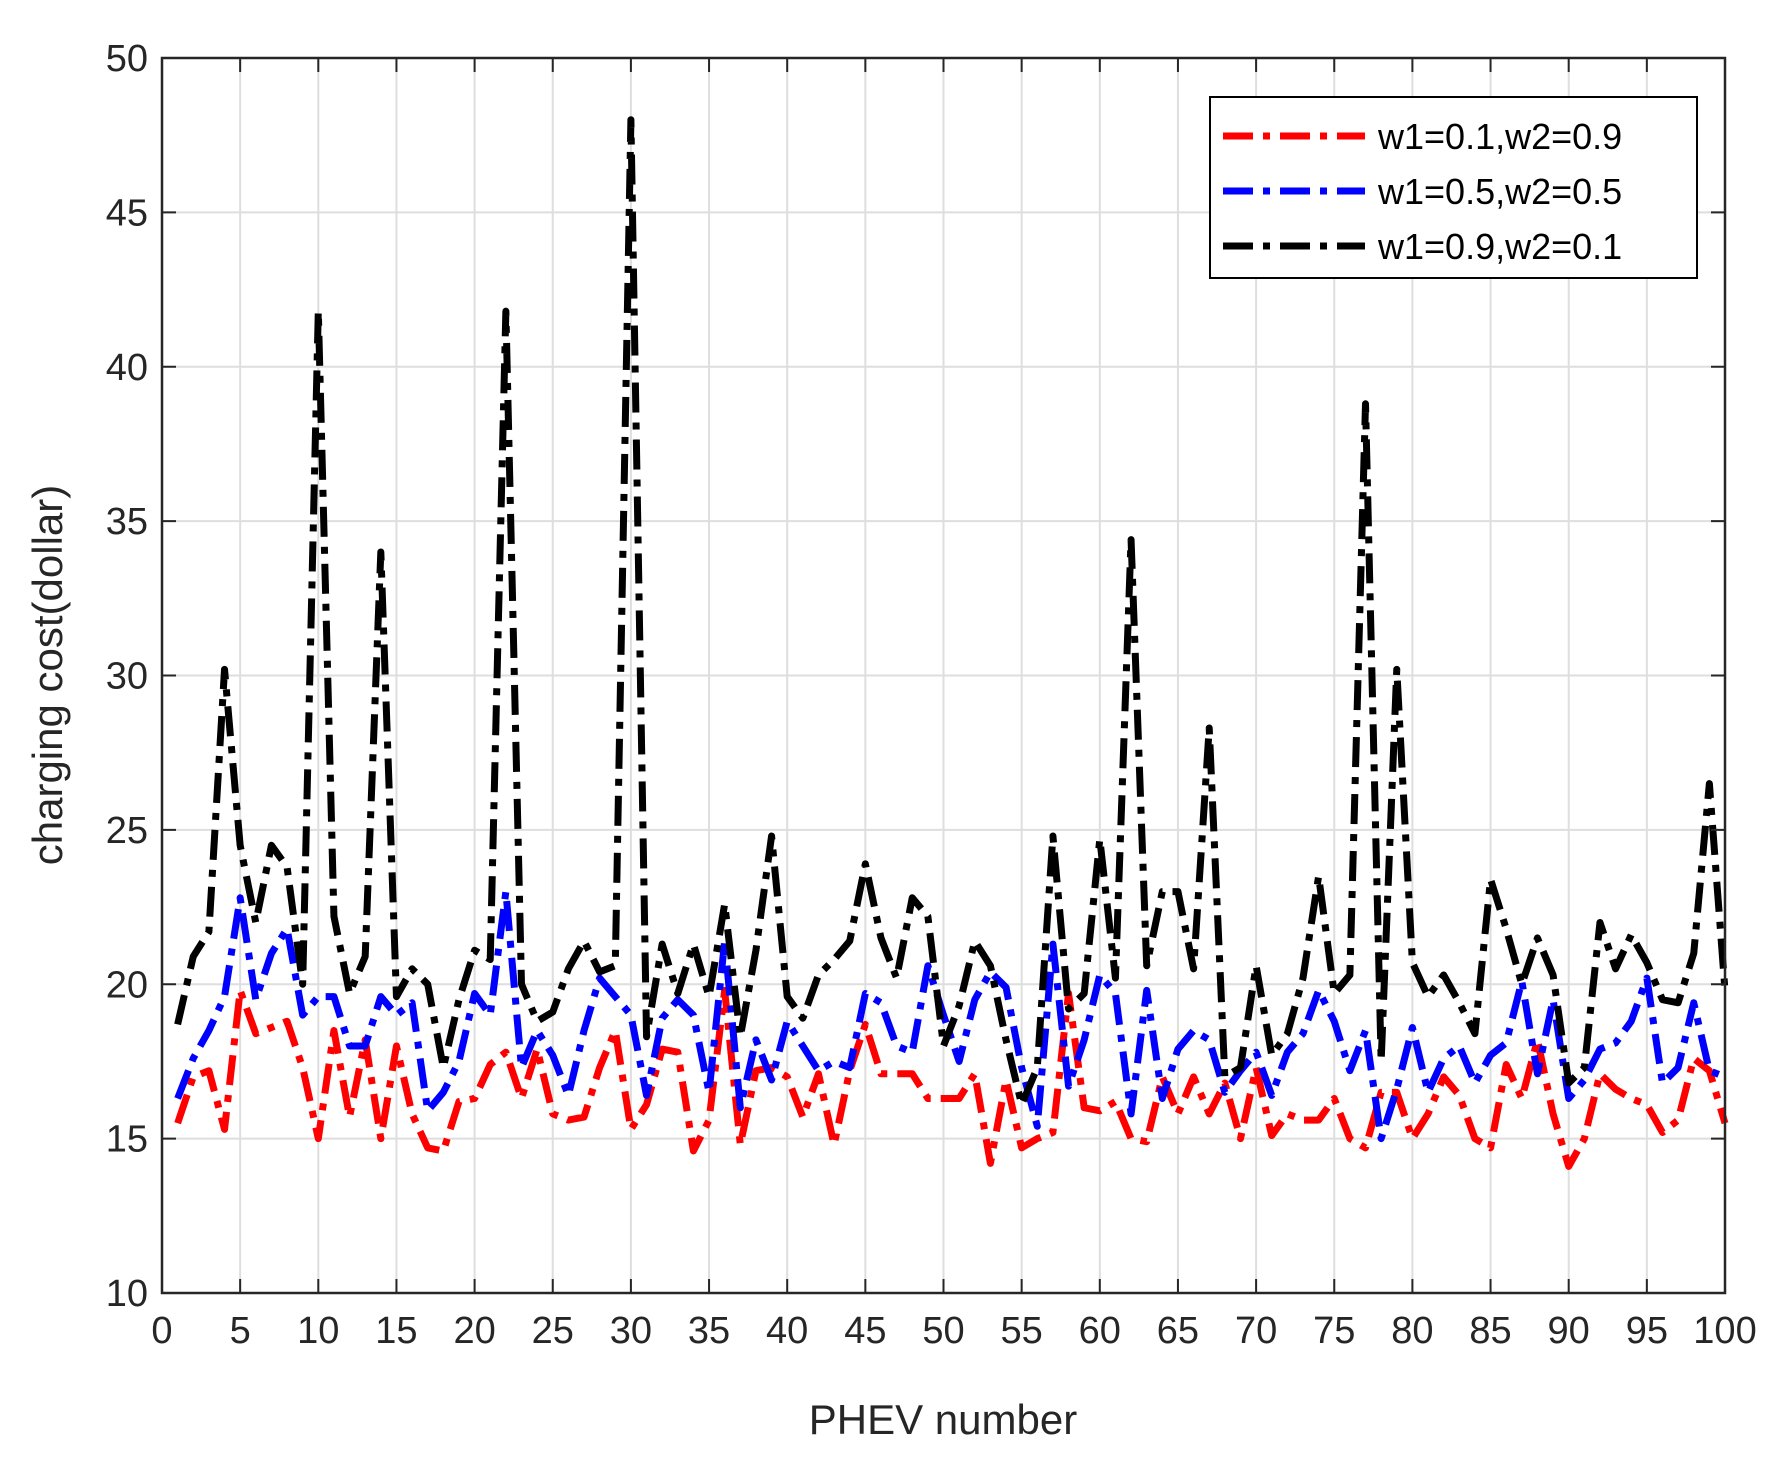  I want to click on x-tick-label: 95, so click(1647, 1331).